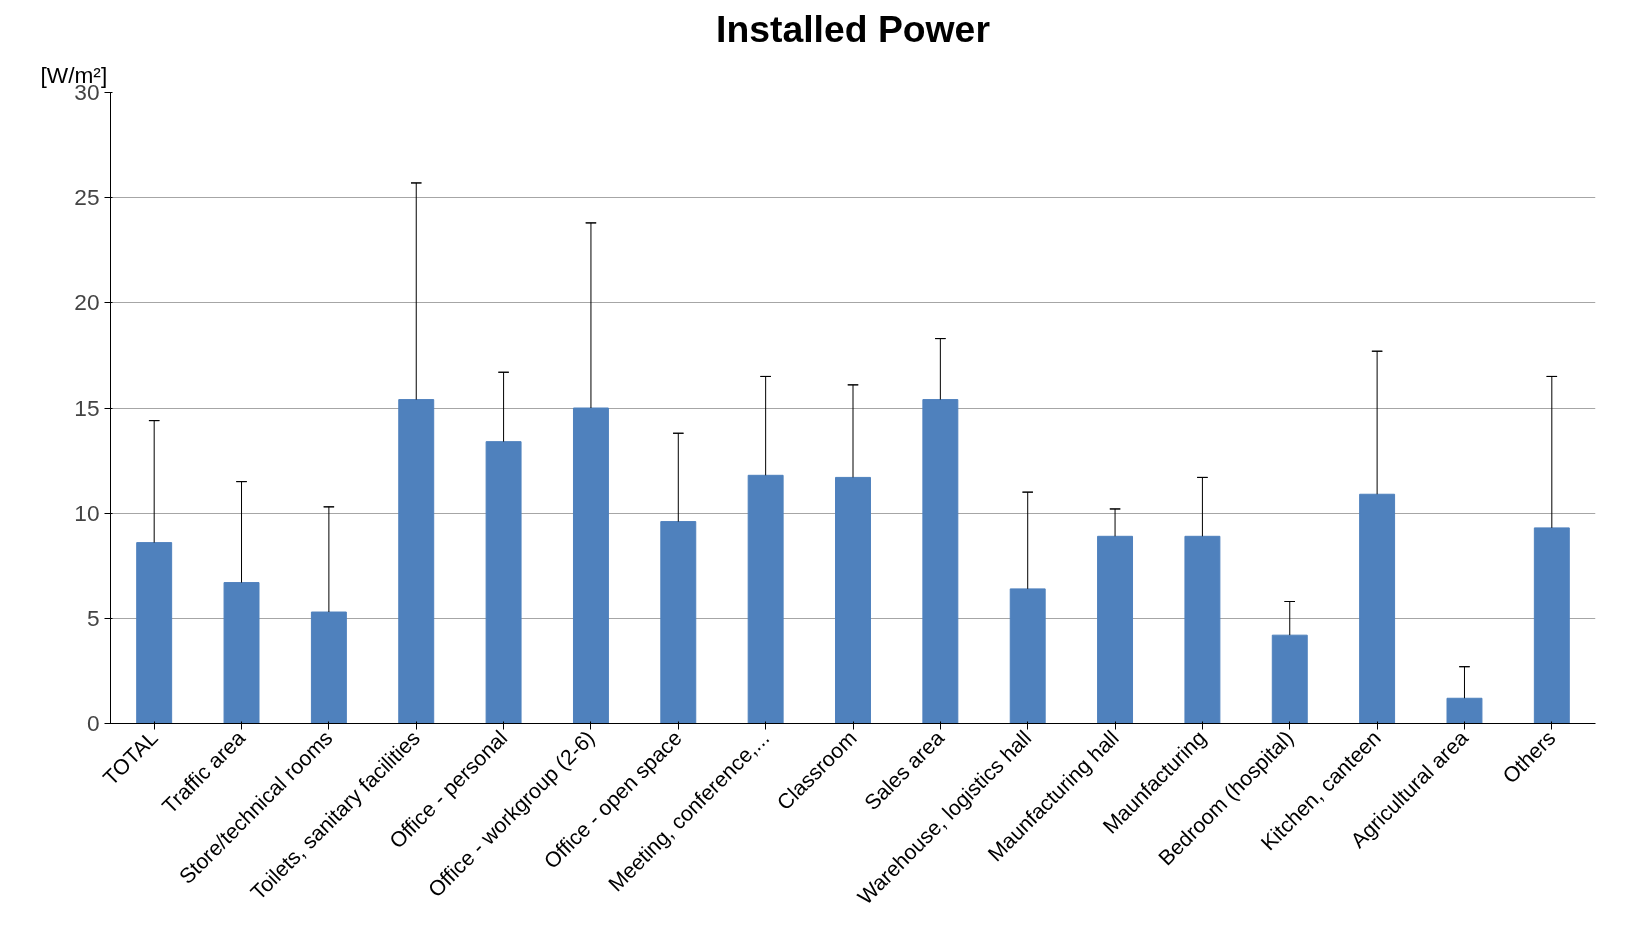 Image resolution: width=1643 pixels, height=946 pixels. I want to click on y-tick-label: 10, so click(87, 512).